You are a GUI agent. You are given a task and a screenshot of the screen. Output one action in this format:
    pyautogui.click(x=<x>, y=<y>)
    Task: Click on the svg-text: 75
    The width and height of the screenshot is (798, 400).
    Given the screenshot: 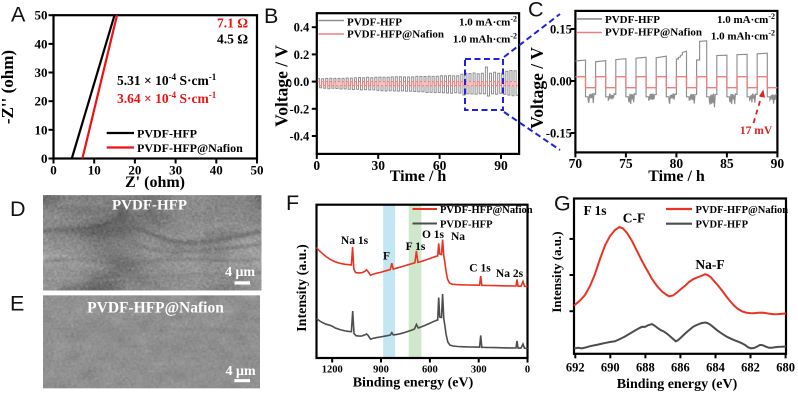 What is the action you would take?
    pyautogui.click(x=626, y=163)
    